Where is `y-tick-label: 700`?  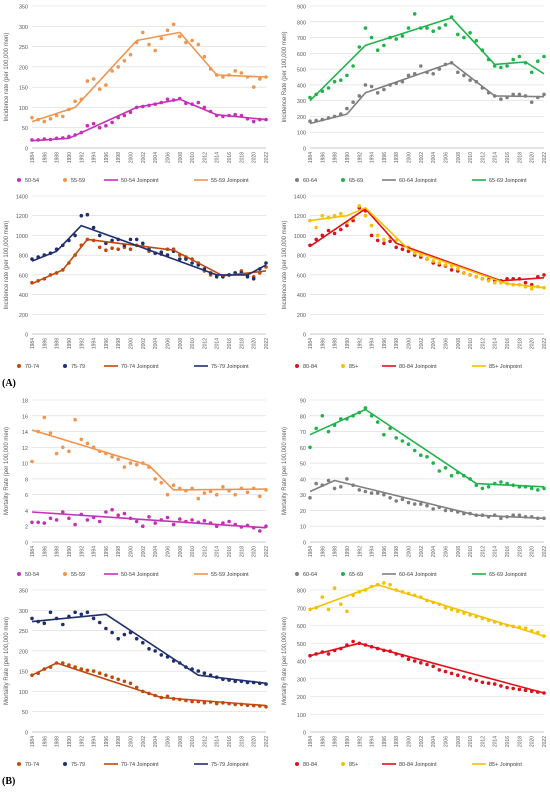 y-tick-label: 700 is located at coordinates (301, 39).